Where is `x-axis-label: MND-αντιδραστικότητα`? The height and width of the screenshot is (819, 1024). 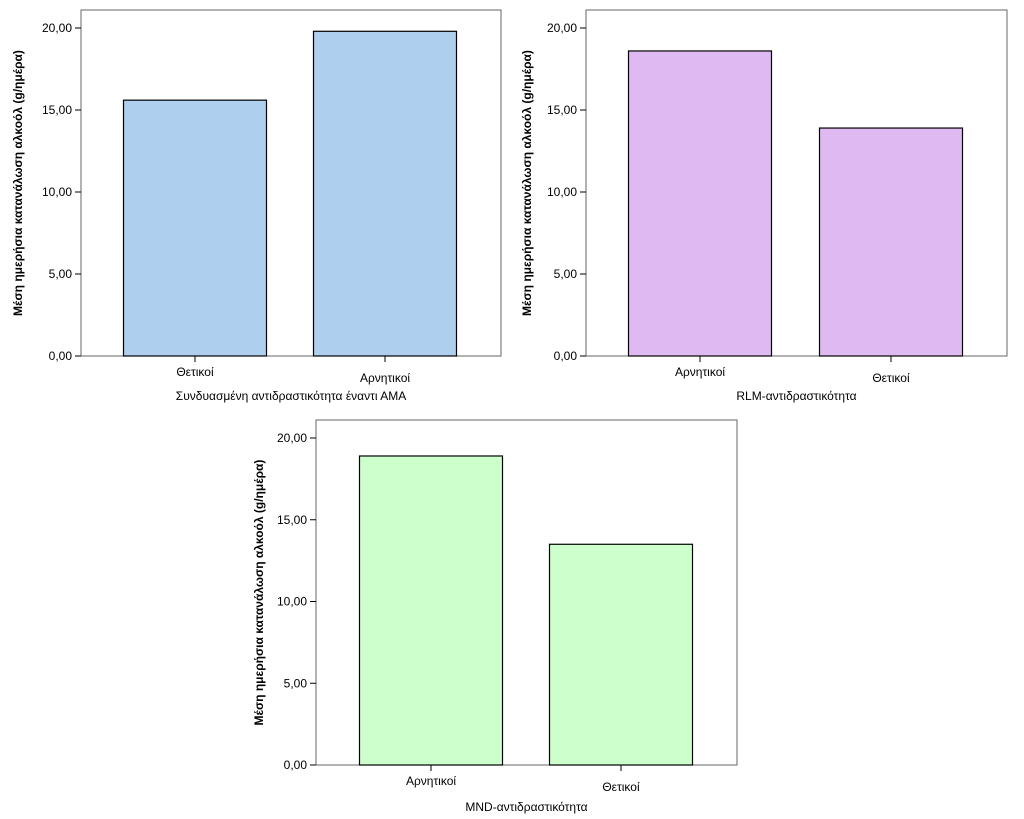
x-axis-label: MND-αντιδραστικότητα is located at coordinates (526, 807).